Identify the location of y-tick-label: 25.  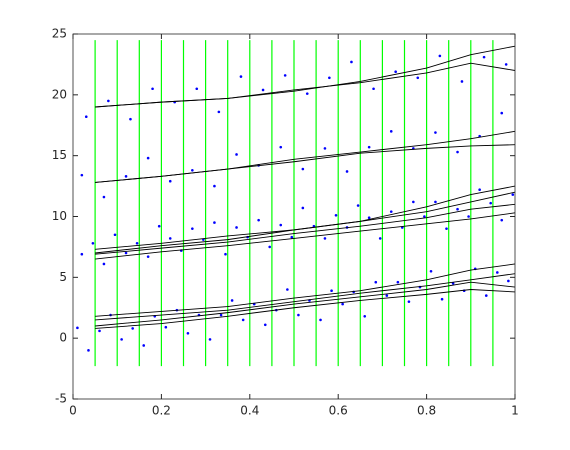
(59, 34).